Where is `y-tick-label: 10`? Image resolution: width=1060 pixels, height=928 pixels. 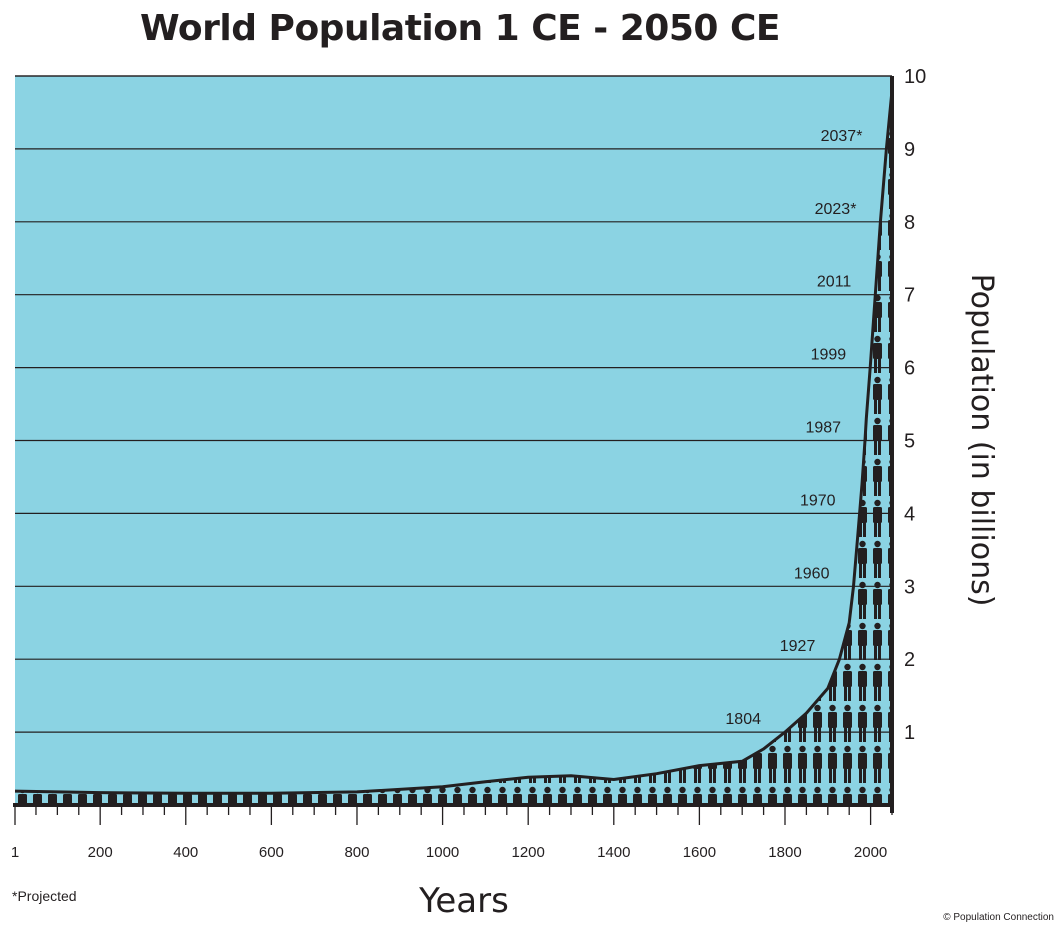 y-tick-label: 10 is located at coordinates (915, 77).